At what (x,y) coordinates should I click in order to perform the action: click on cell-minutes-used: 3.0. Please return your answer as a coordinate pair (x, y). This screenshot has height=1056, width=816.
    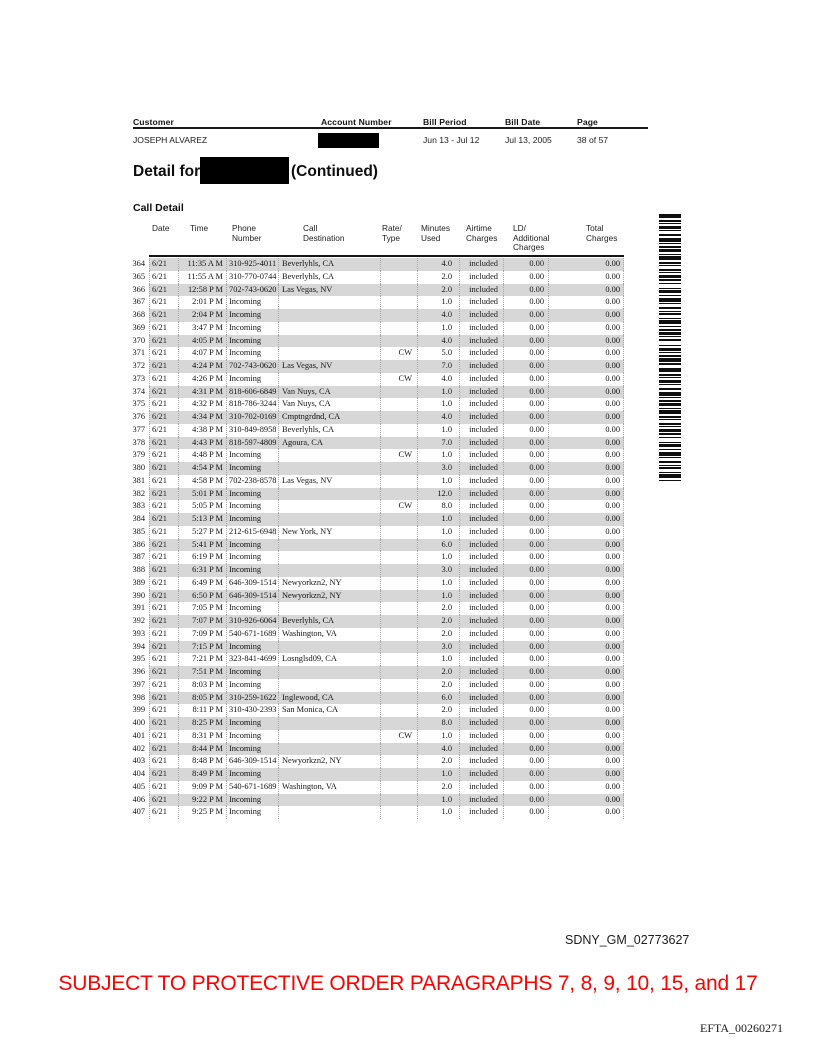
    Looking at the image, I should click on (438, 570).